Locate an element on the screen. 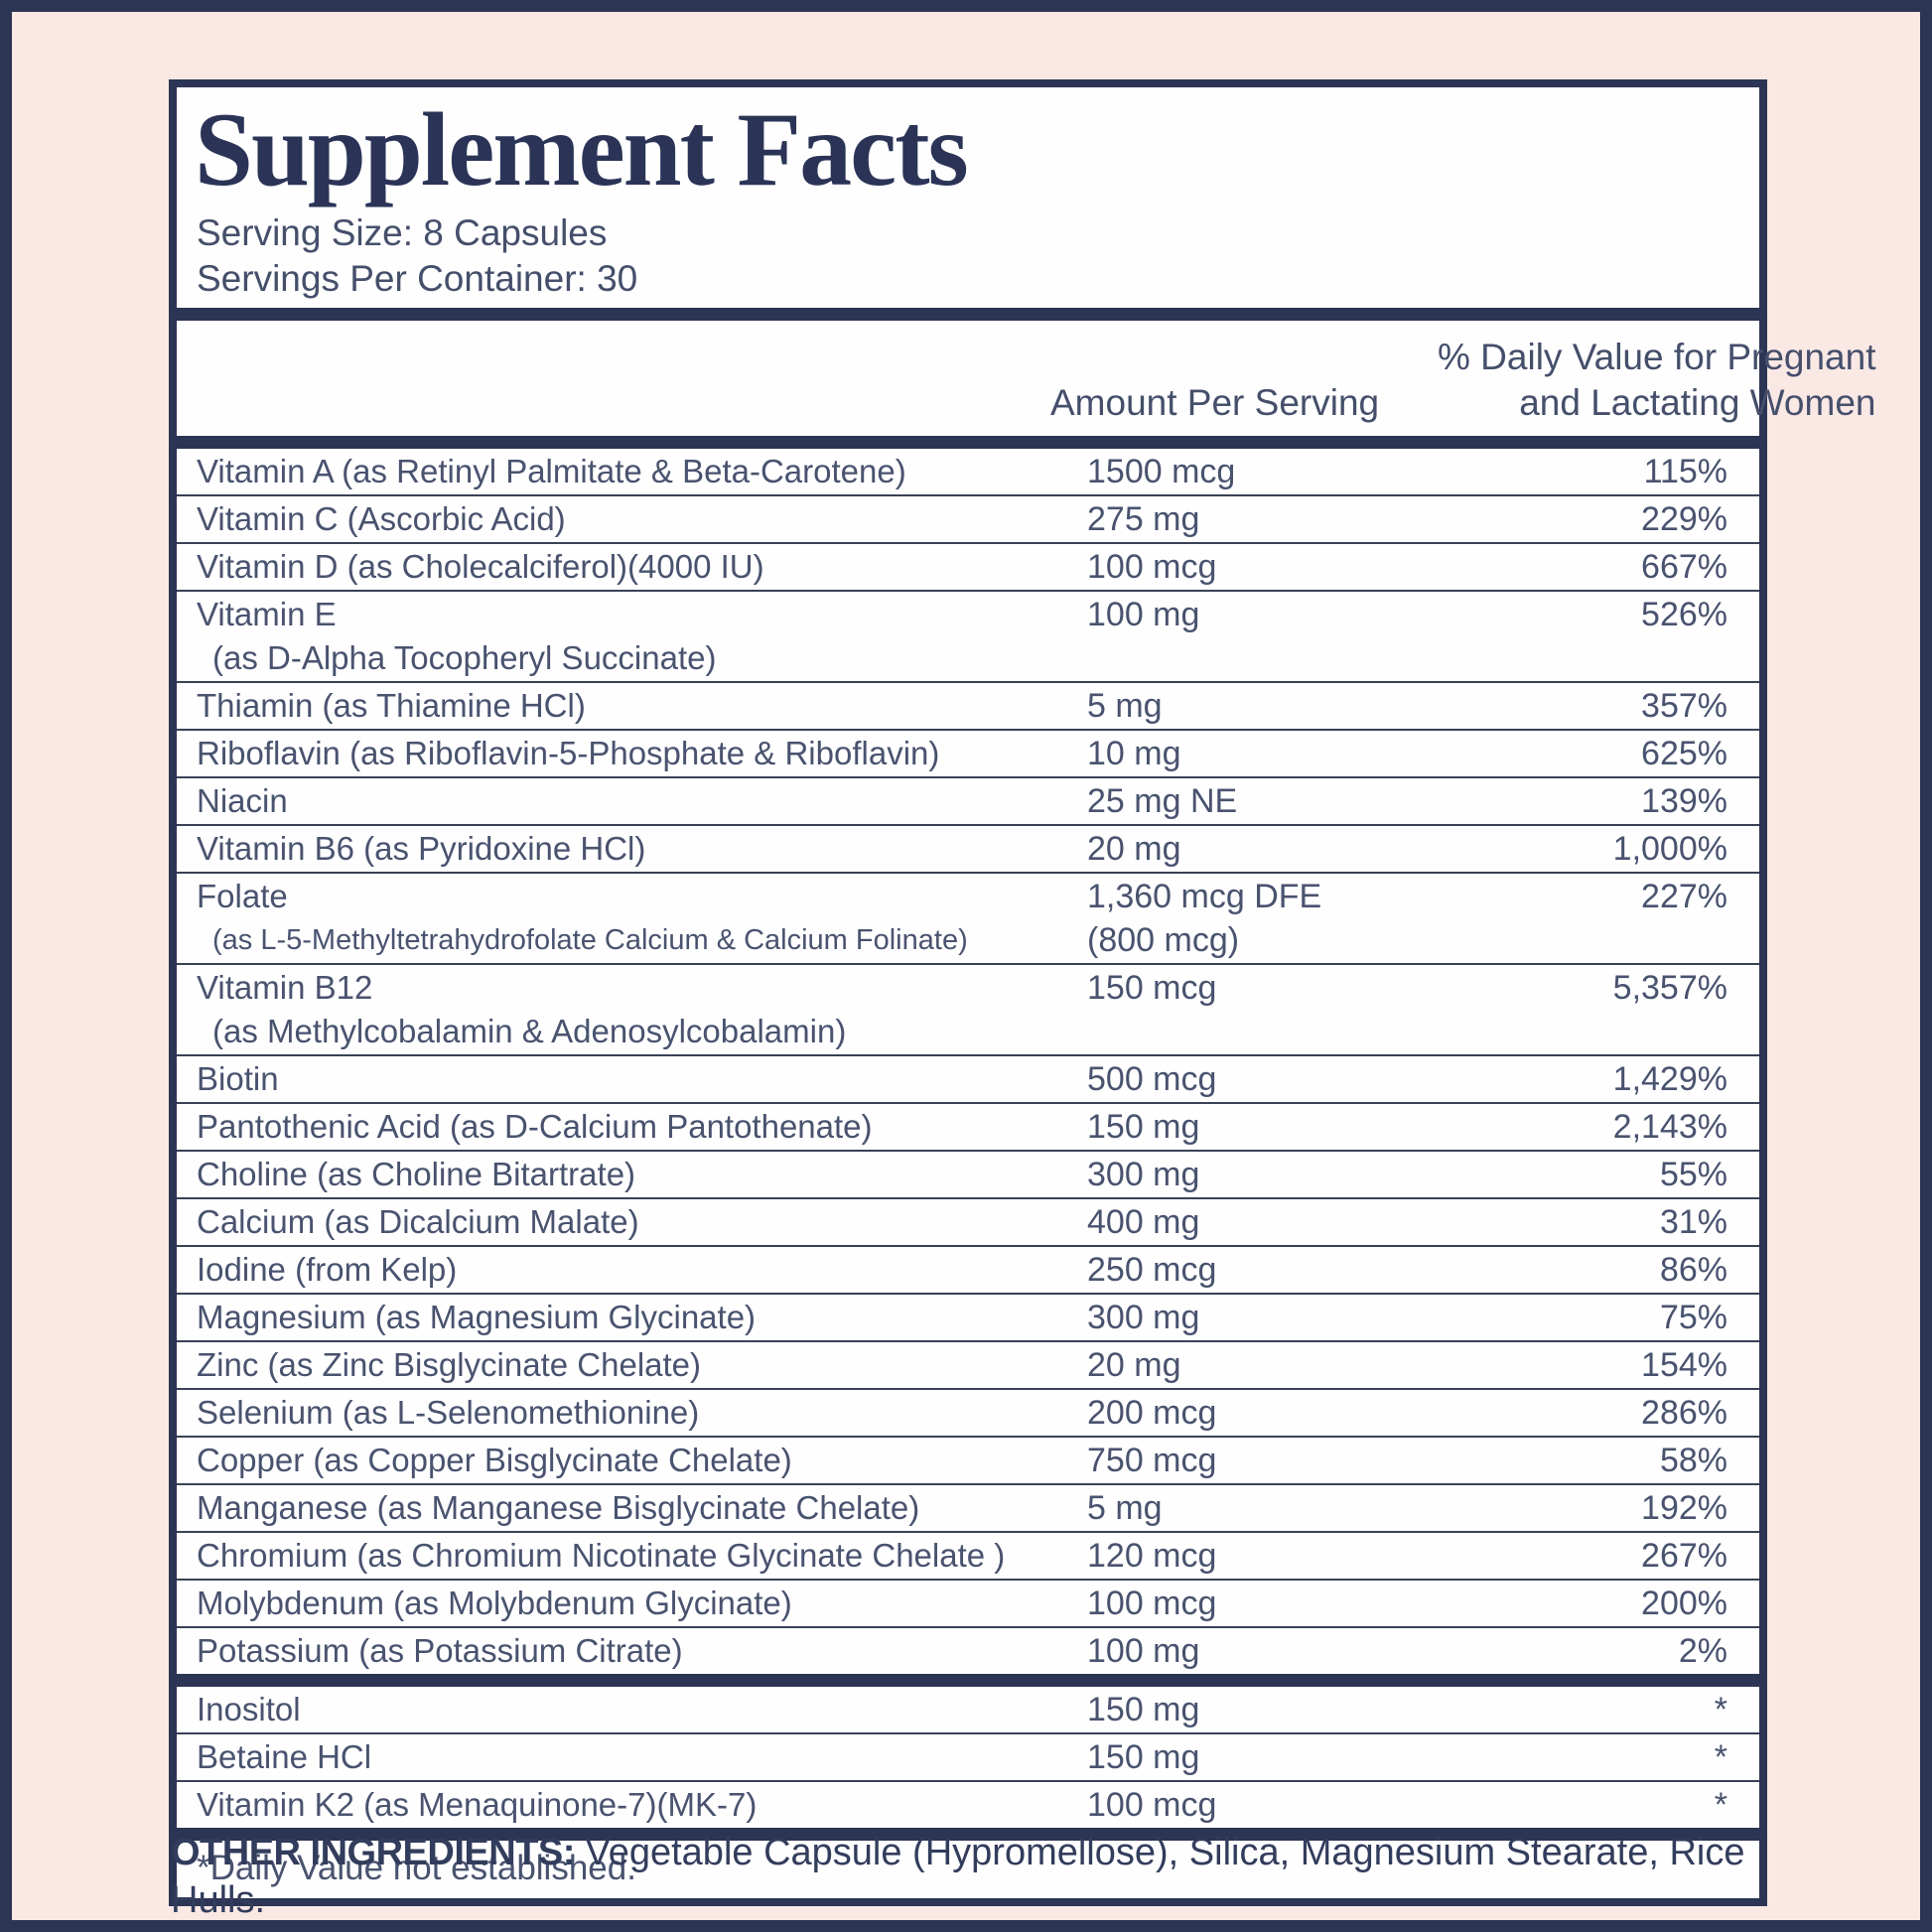 The width and height of the screenshot is (1932, 1932). daily-value: 86% is located at coordinates (1693, 1270).